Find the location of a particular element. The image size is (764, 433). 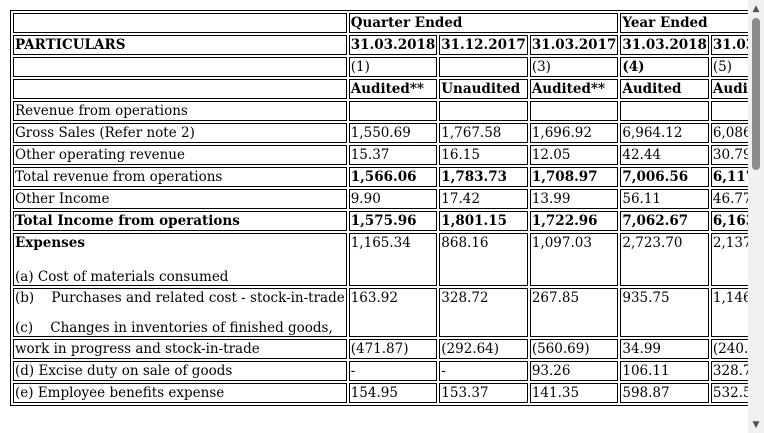

row-value: 141.35 is located at coordinates (574, 393).